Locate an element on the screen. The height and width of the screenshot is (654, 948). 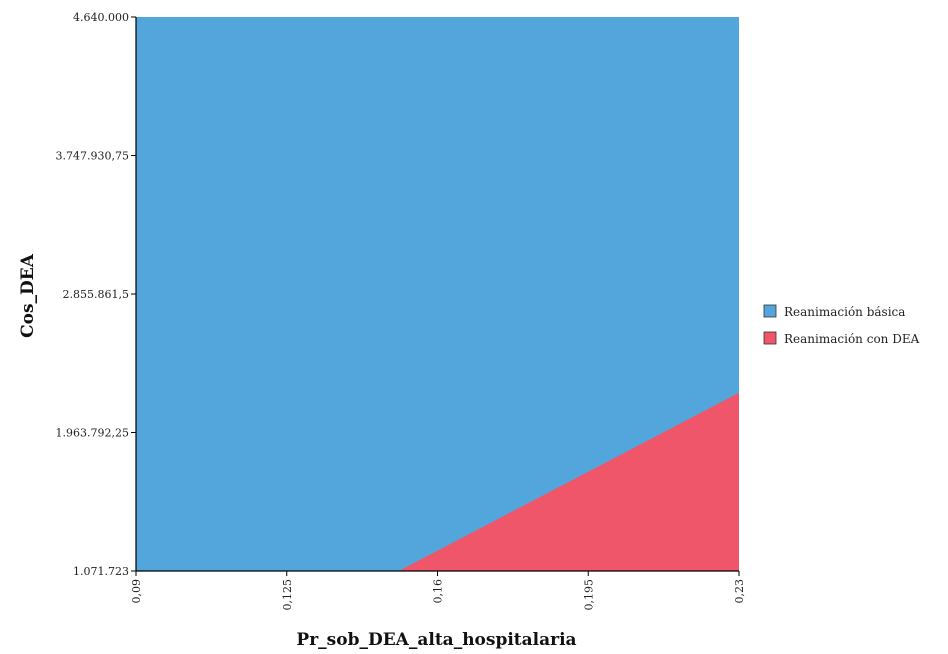
y-tick-label: 1.071.723 is located at coordinates (101, 571).